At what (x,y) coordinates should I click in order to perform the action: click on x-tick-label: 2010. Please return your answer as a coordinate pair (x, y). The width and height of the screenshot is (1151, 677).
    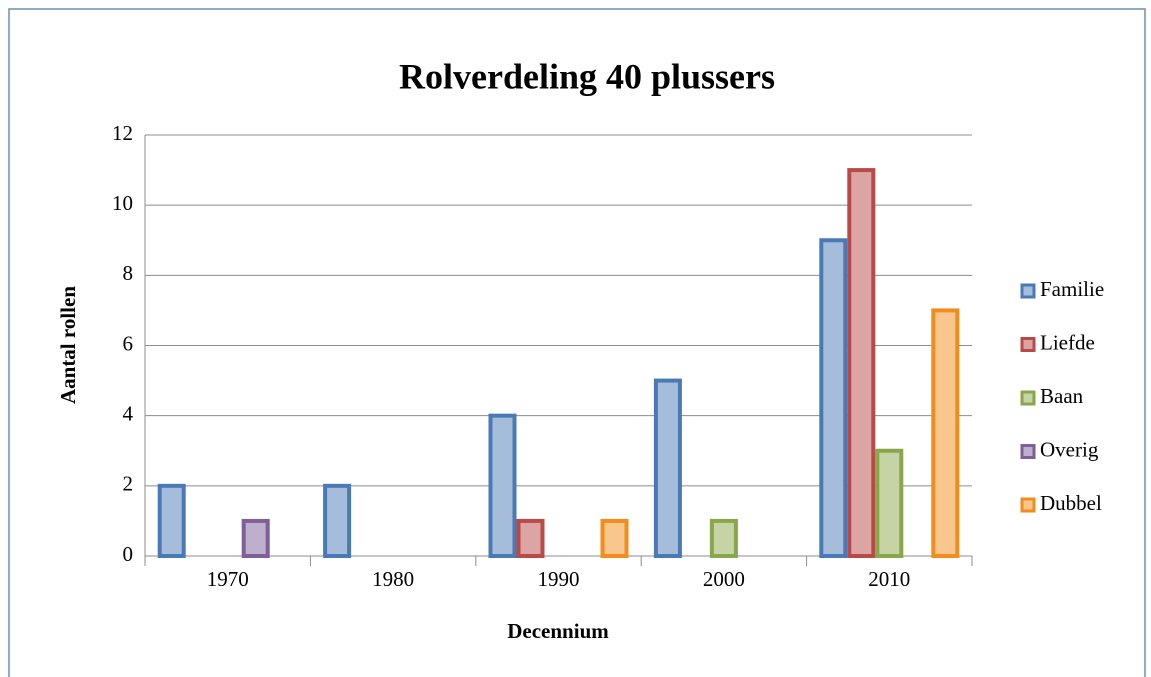
    Looking at the image, I should click on (889, 579).